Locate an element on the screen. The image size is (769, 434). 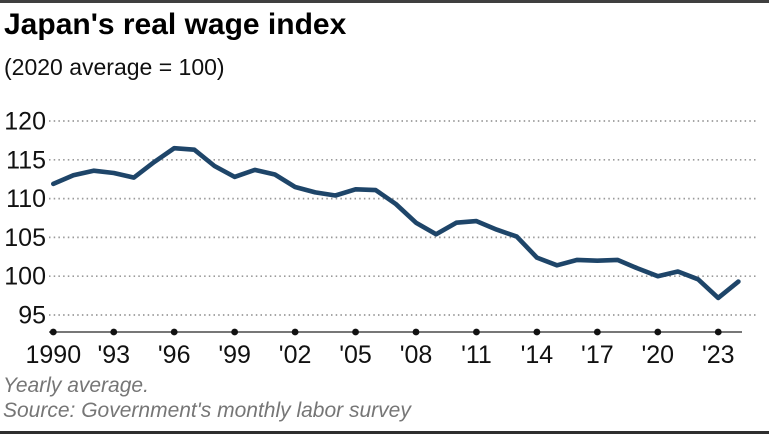
y-tick-label: 95 is located at coordinates (32, 316).